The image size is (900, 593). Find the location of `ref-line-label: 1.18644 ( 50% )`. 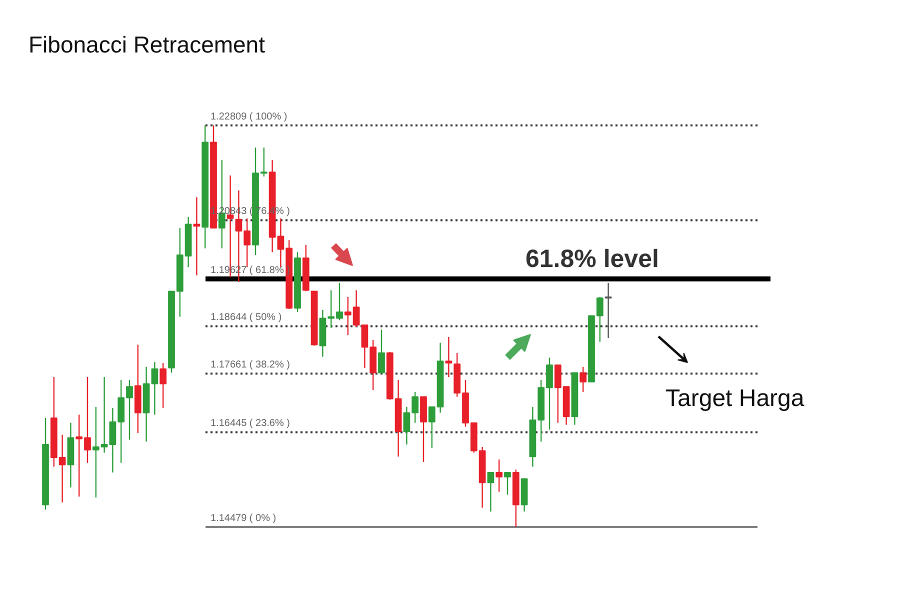

ref-line-label: 1.18644 ( 50% ) is located at coordinates (246, 318).